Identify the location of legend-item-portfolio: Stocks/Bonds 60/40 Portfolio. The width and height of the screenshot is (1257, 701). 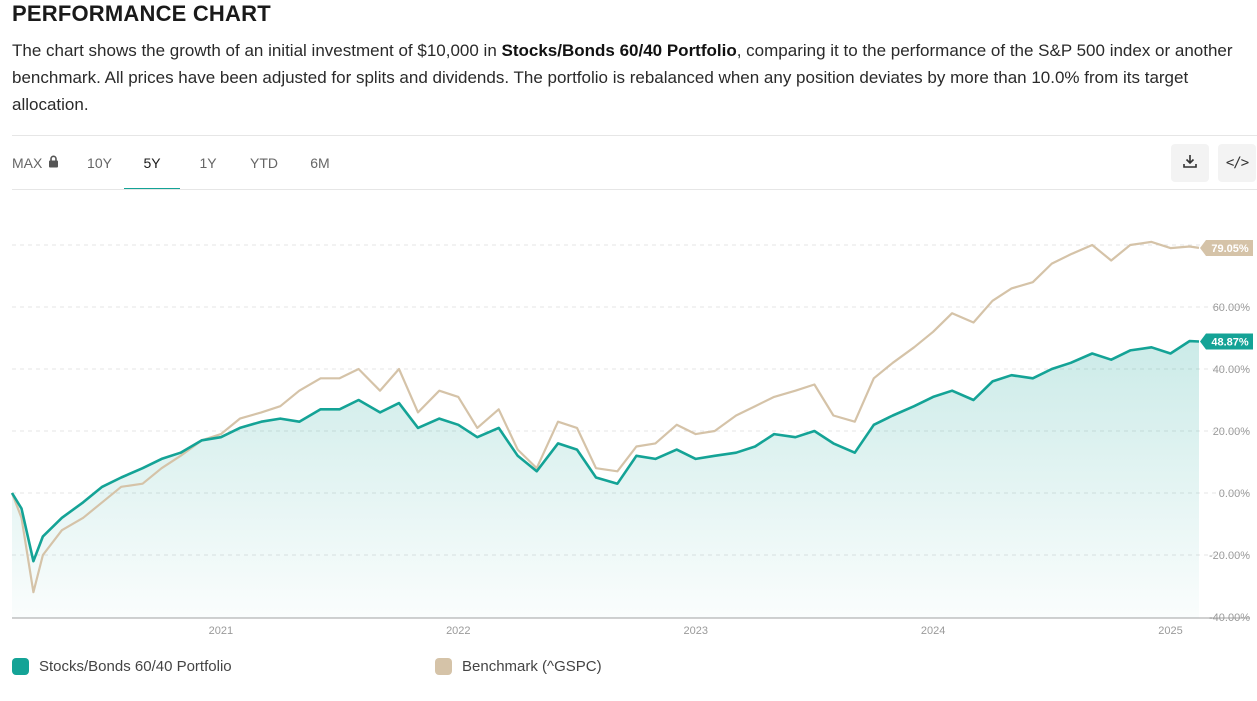
(122, 666).